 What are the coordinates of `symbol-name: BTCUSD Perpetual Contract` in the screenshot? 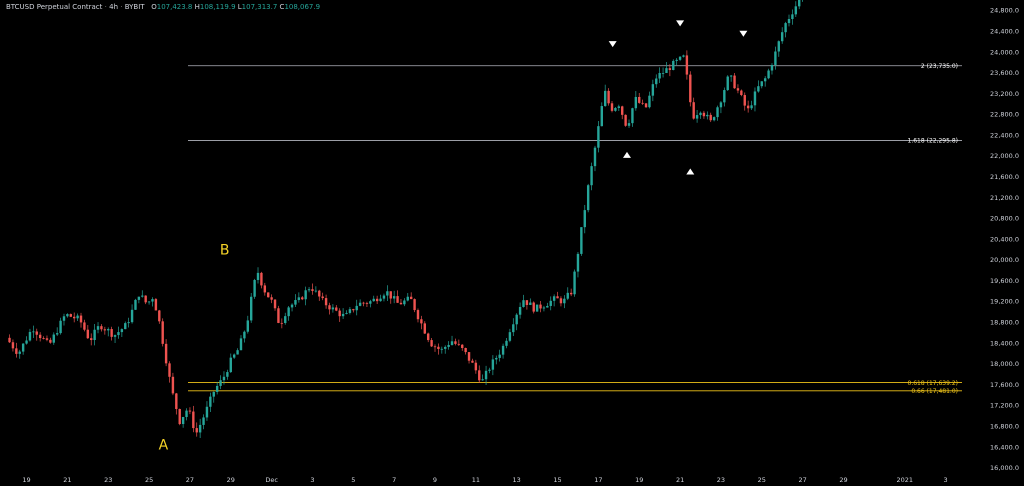 It's located at (54, 7).